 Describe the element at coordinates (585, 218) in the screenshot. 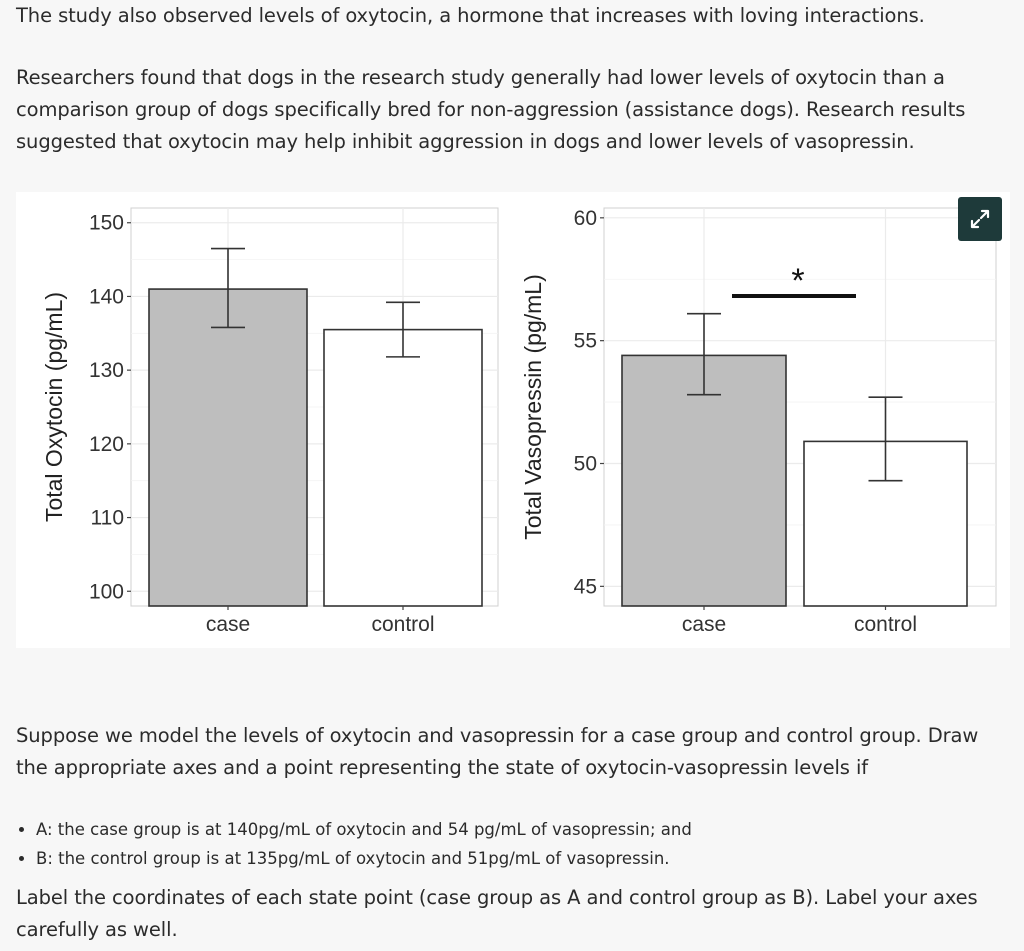

I see `y-tick-label: 60` at that location.